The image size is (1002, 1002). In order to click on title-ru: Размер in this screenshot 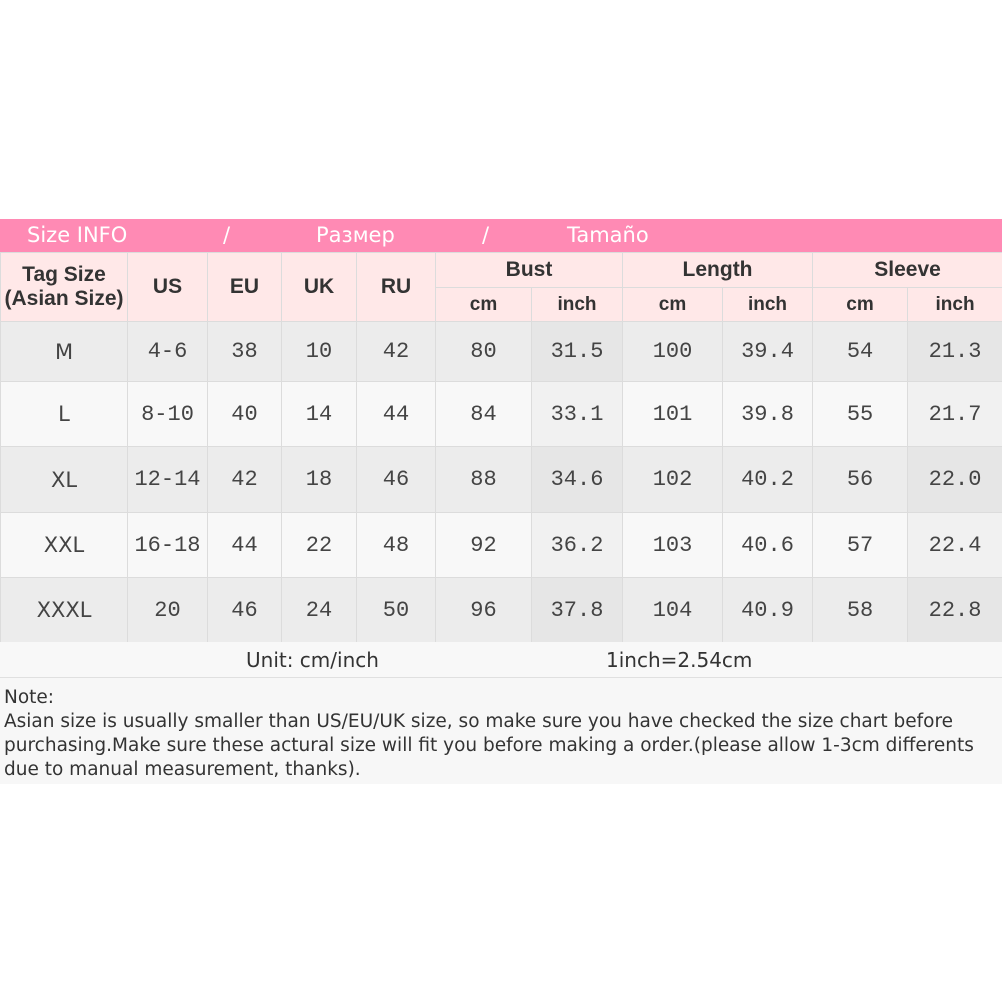, I will do `click(355, 235)`.